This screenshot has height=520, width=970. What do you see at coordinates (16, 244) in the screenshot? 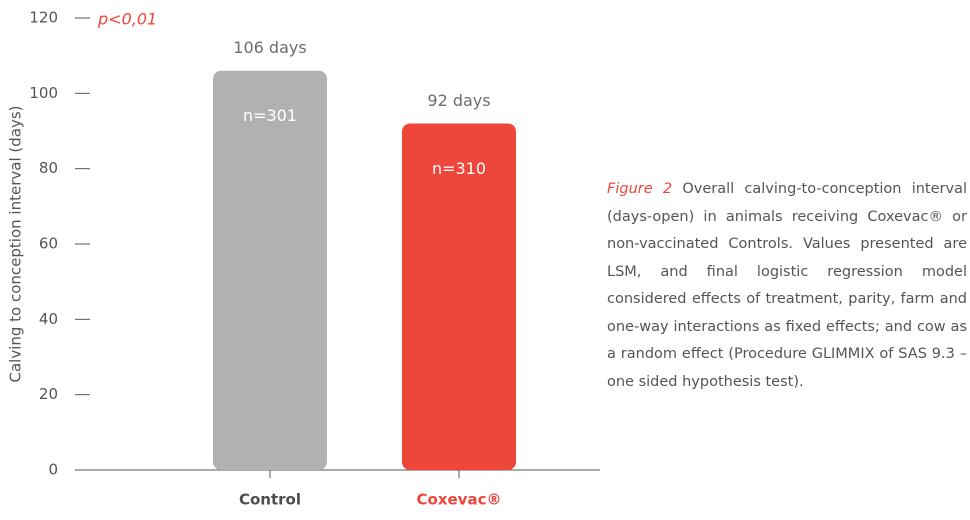
I see `y-axis-label: Calving to conception interval (days)` at bounding box center [16, 244].